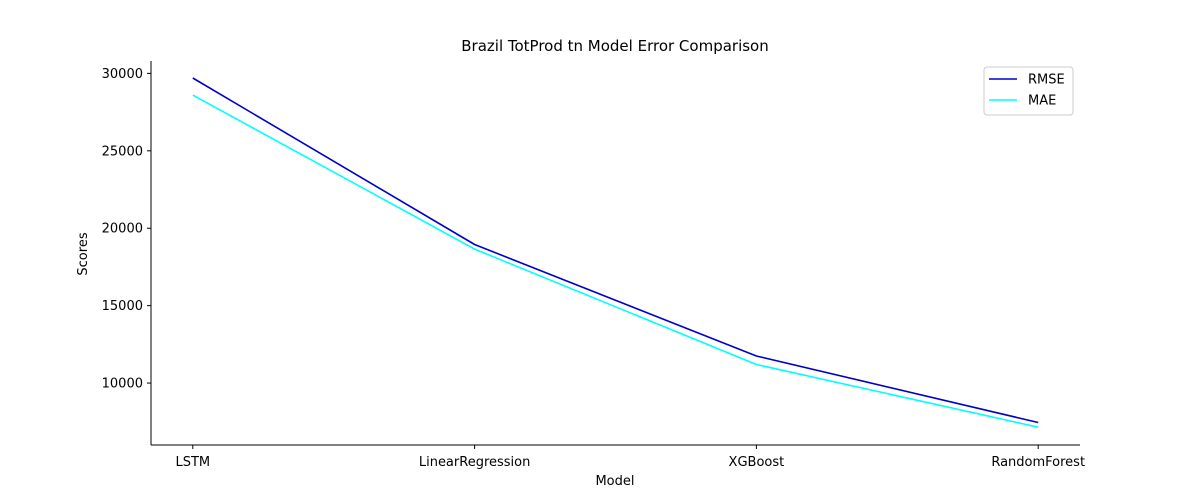 The height and width of the screenshot is (504, 1200). Describe the element at coordinates (192, 462) in the screenshot. I see `x-tick-label: LSTM` at that location.